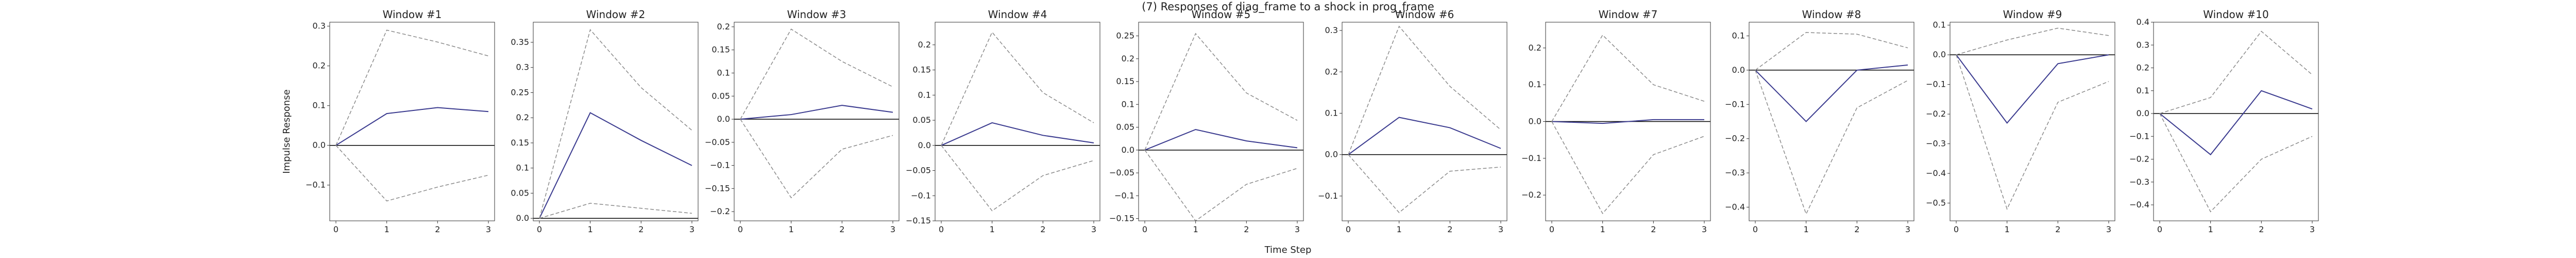 The width and height of the screenshot is (2576, 258). I want to click on panel-title: Window #6, so click(1424, 14).